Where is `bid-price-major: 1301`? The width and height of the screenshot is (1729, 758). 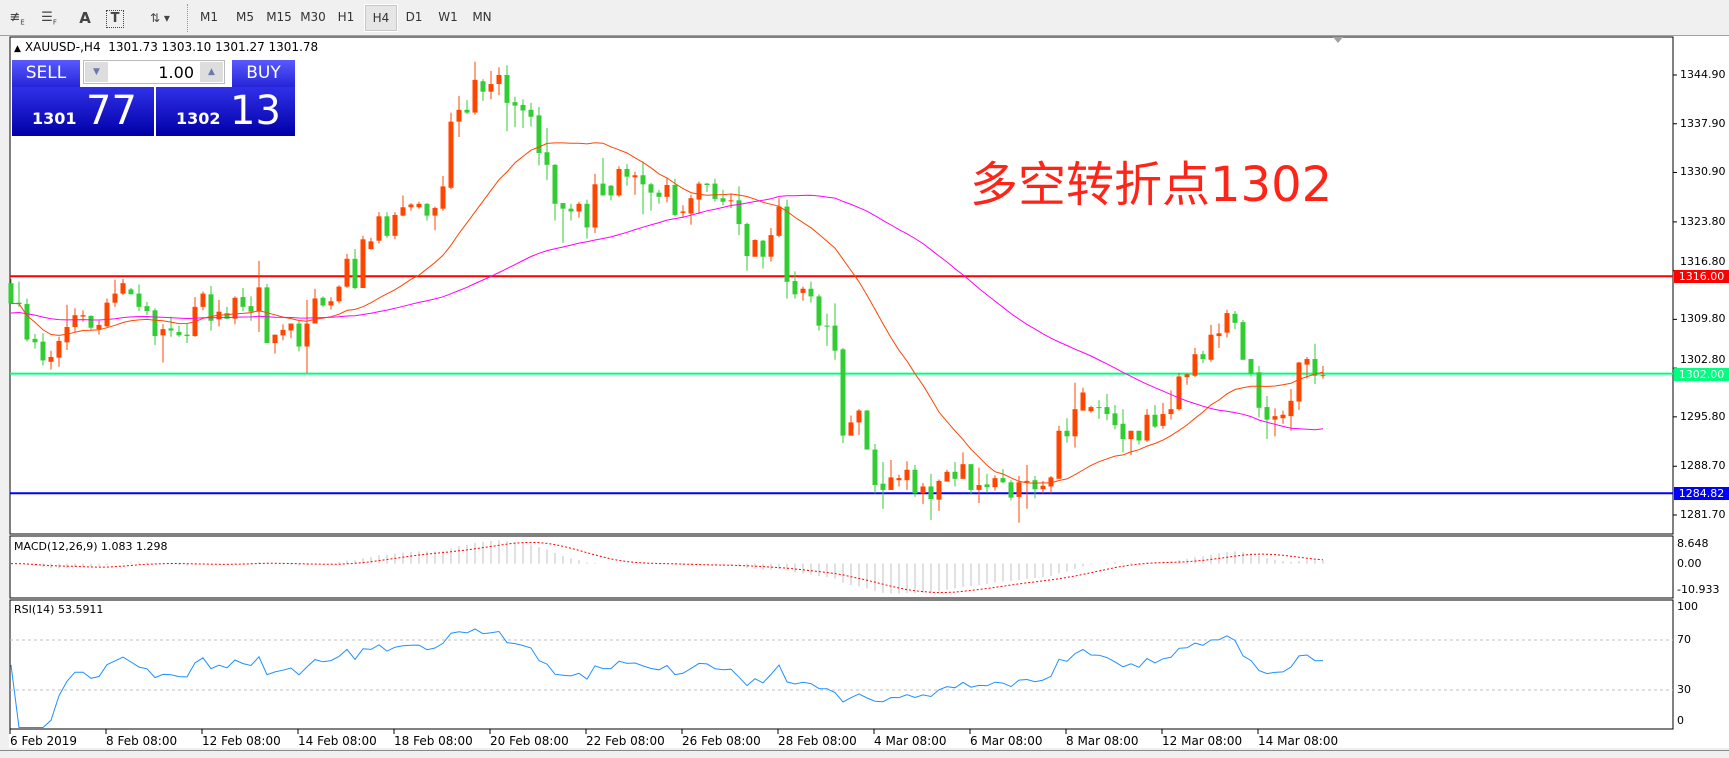
bid-price-major: 1301 is located at coordinates (54, 118).